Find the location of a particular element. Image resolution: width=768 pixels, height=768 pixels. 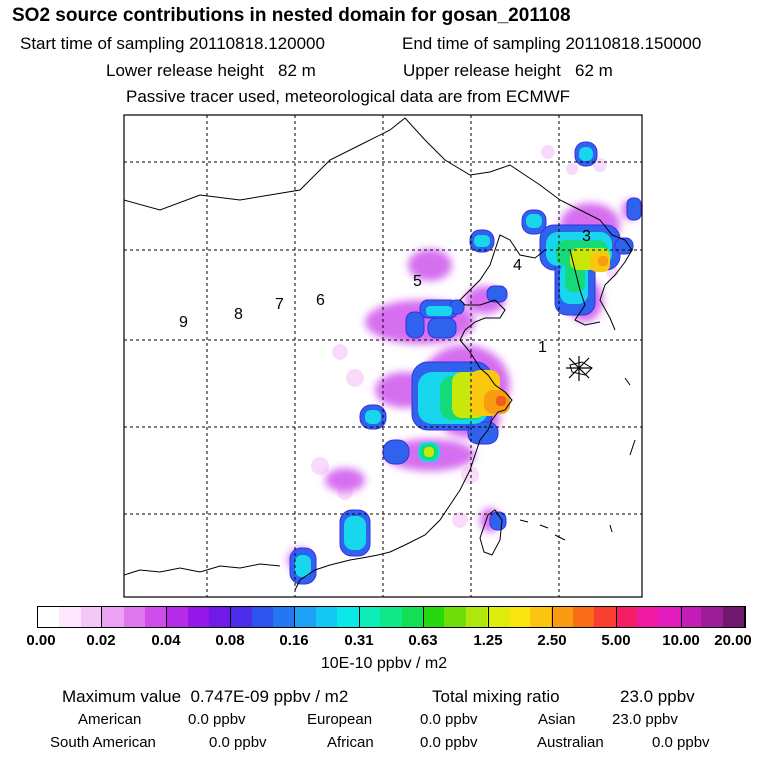

coast-taiwan is located at coordinates (491, 532).